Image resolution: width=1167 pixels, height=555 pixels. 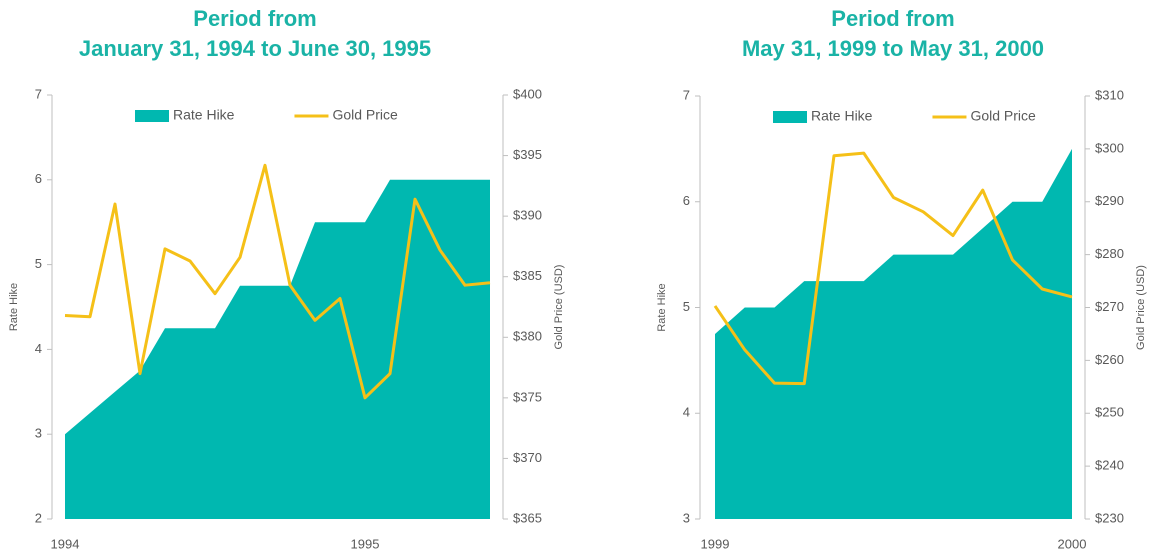 What do you see at coordinates (715, 543) in the screenshot?
I see `x-tick-label: 1999` at bounding box center [715, 543].